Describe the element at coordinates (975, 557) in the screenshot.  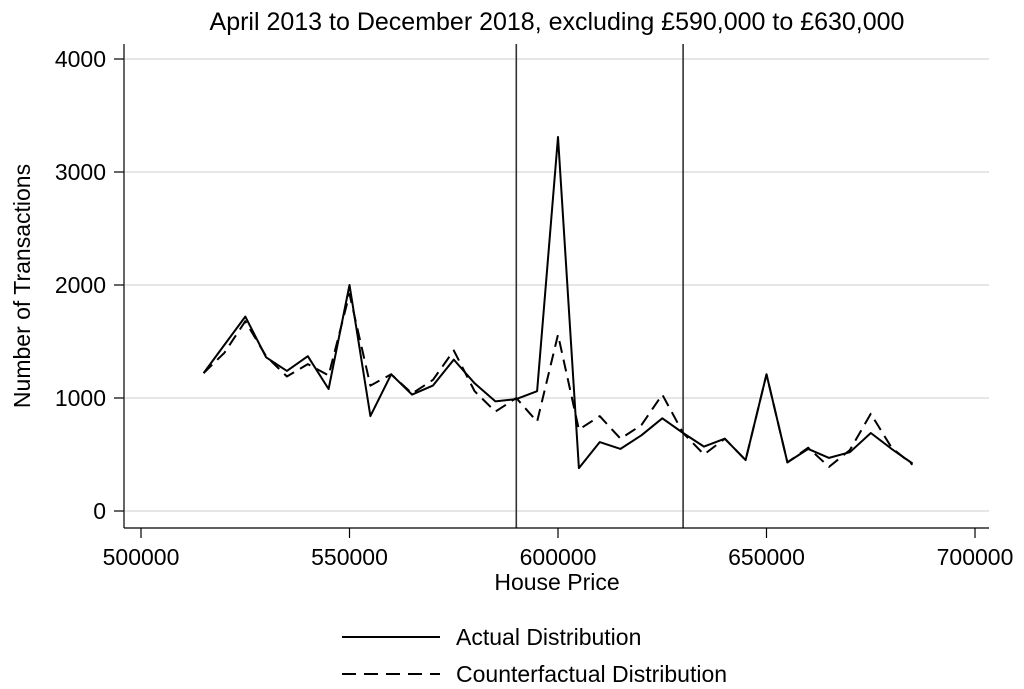
I see `x-tick-label: 700000` at that location.